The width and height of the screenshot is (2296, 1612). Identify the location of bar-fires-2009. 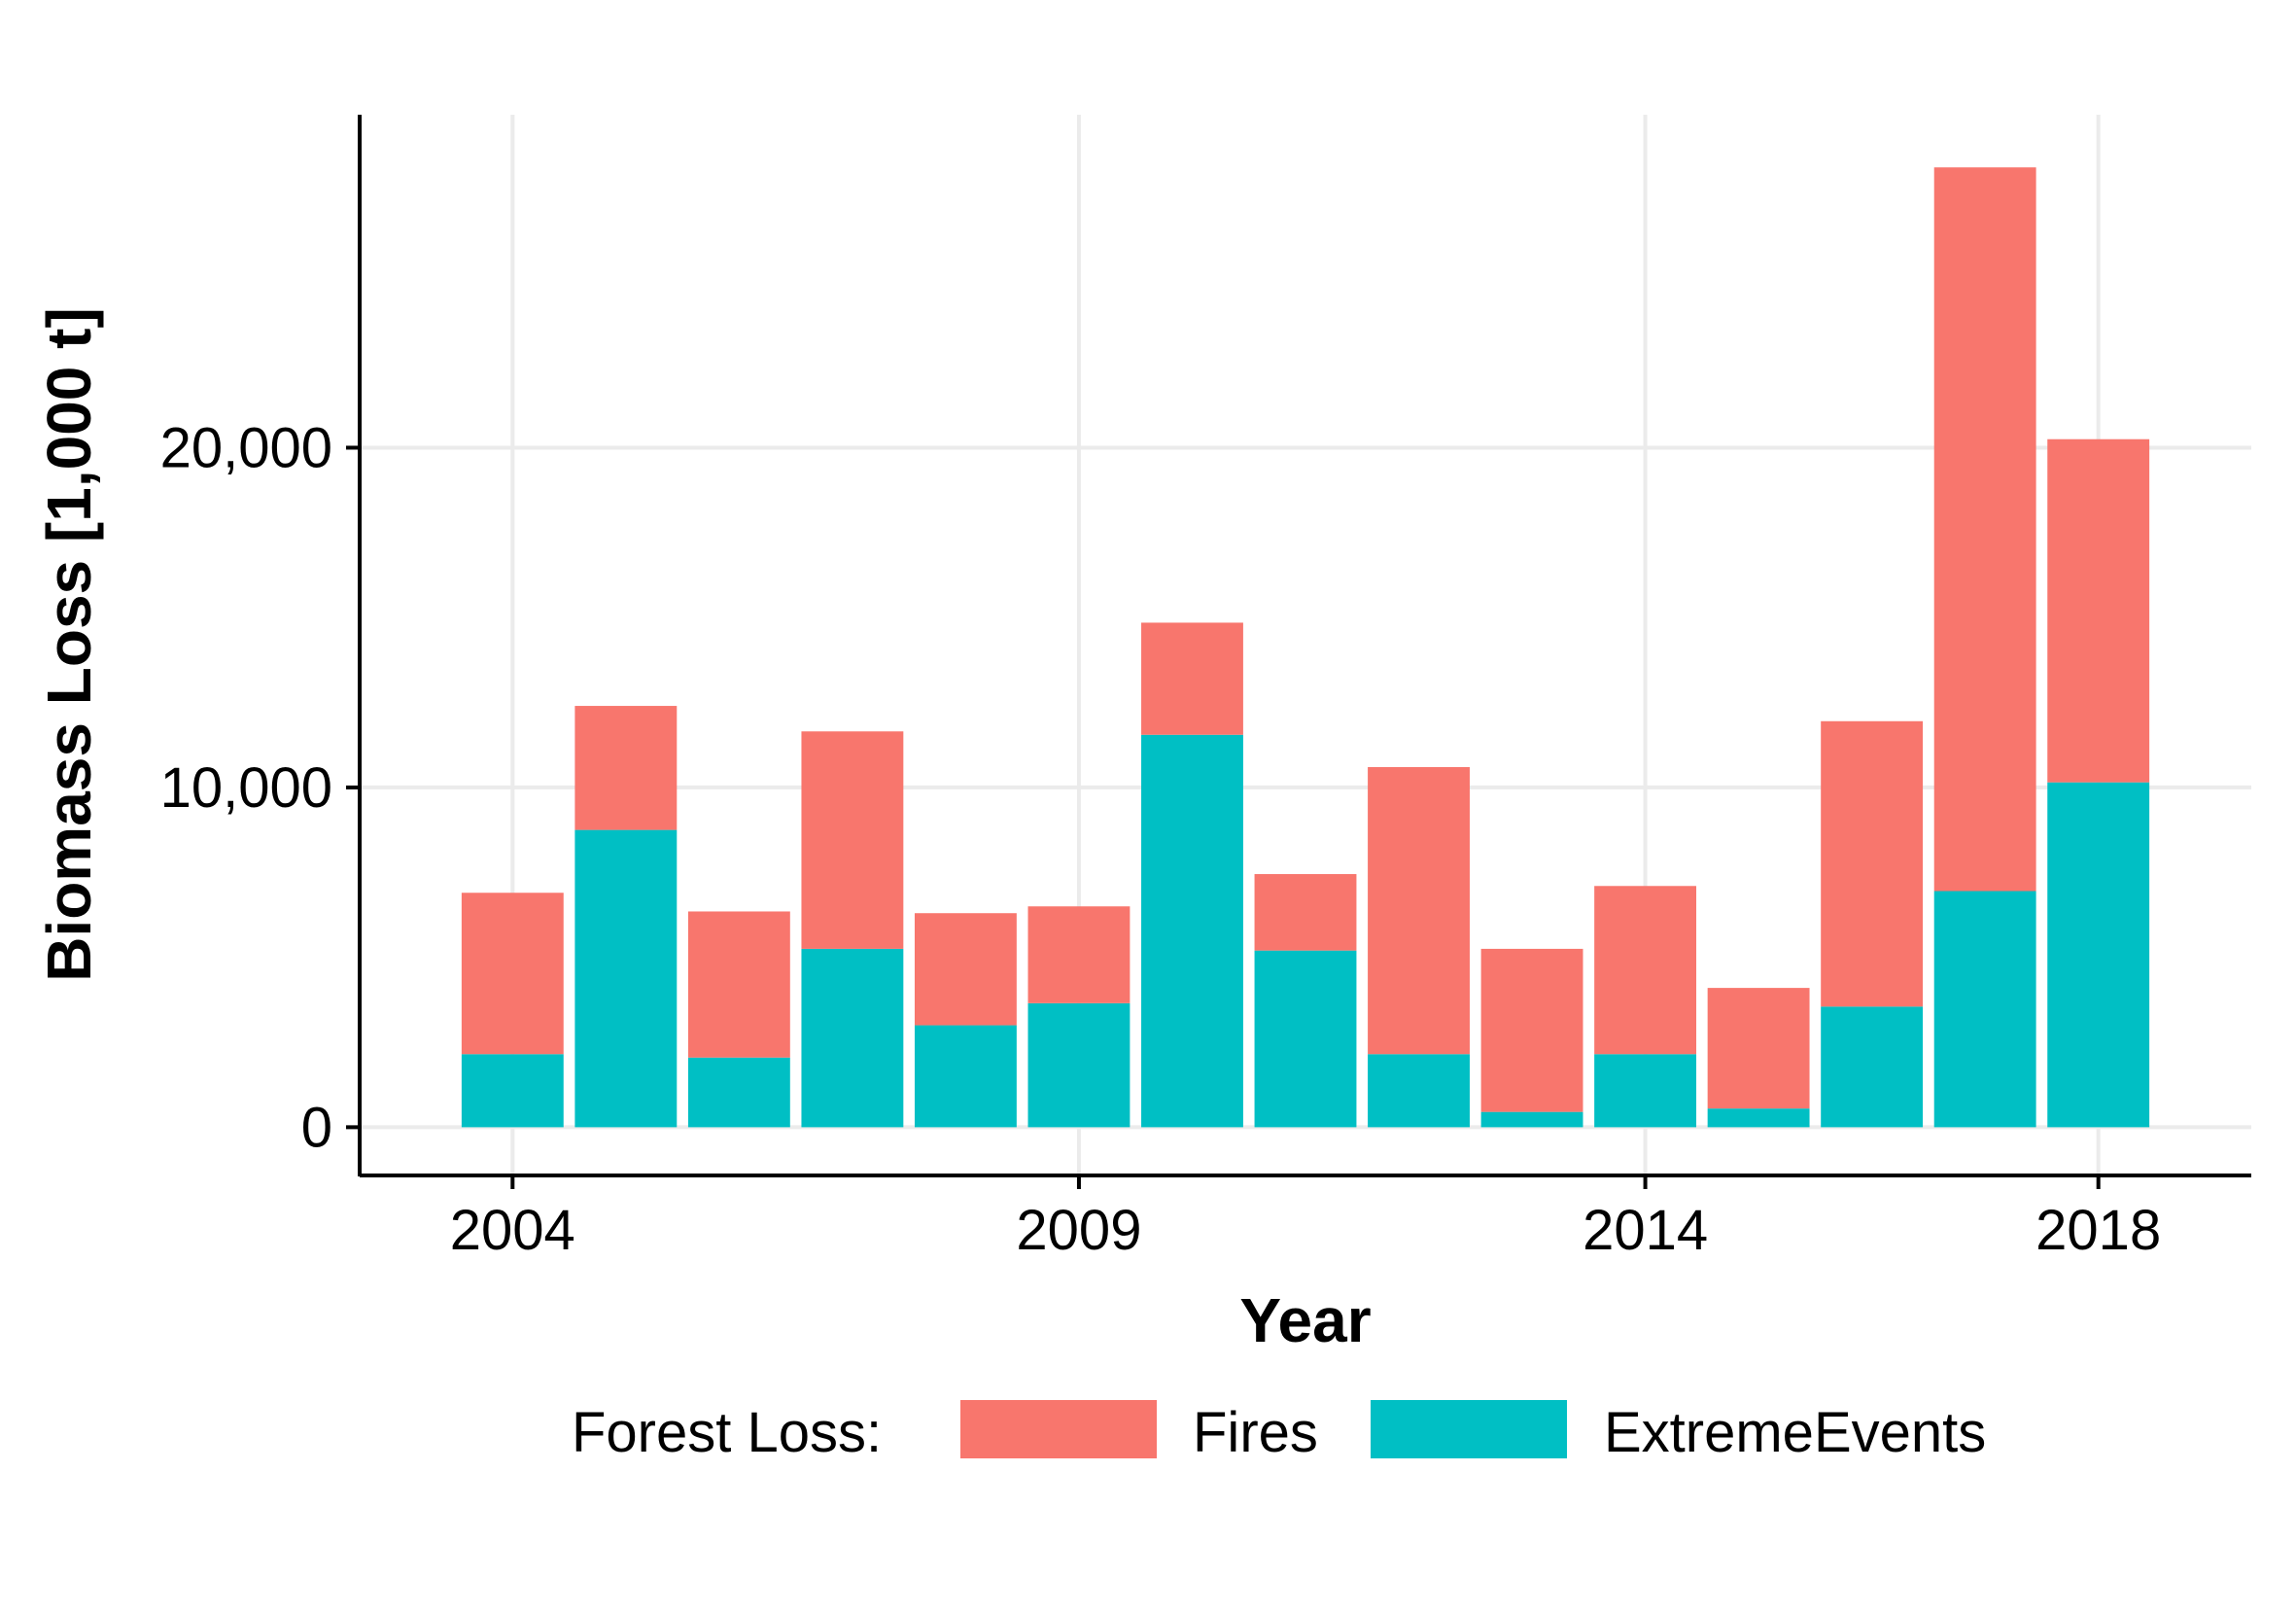
(1079, 955).